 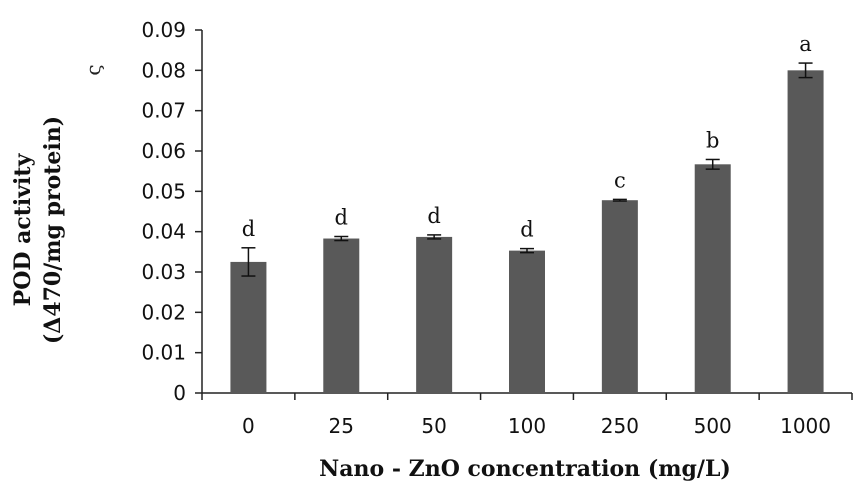 What do you see at coordinates (163, 272) in the screenshot?
I see `y-tick-label: 0.03` at bounding box center [163, 272].